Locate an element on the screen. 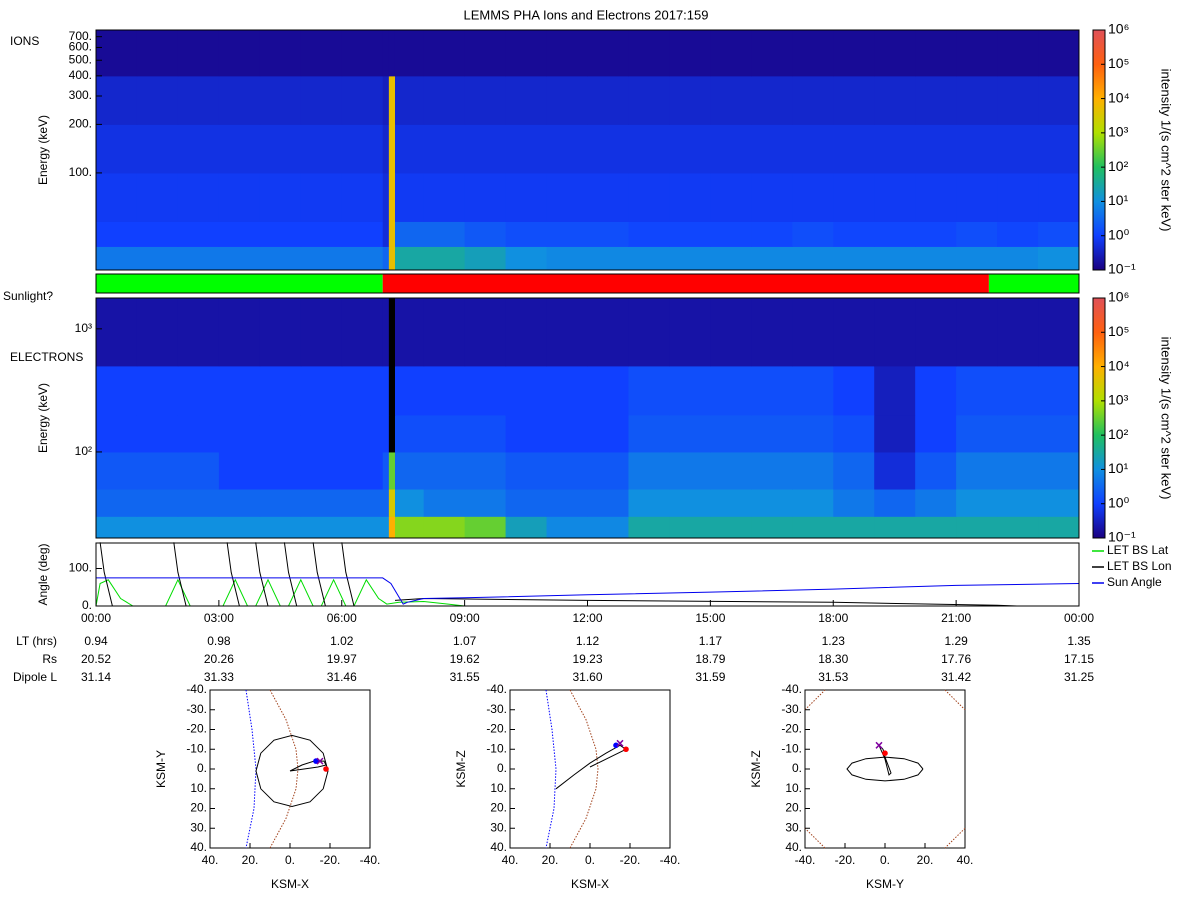  x-tick-label: 06:00 is located at coordinates (342, 618).